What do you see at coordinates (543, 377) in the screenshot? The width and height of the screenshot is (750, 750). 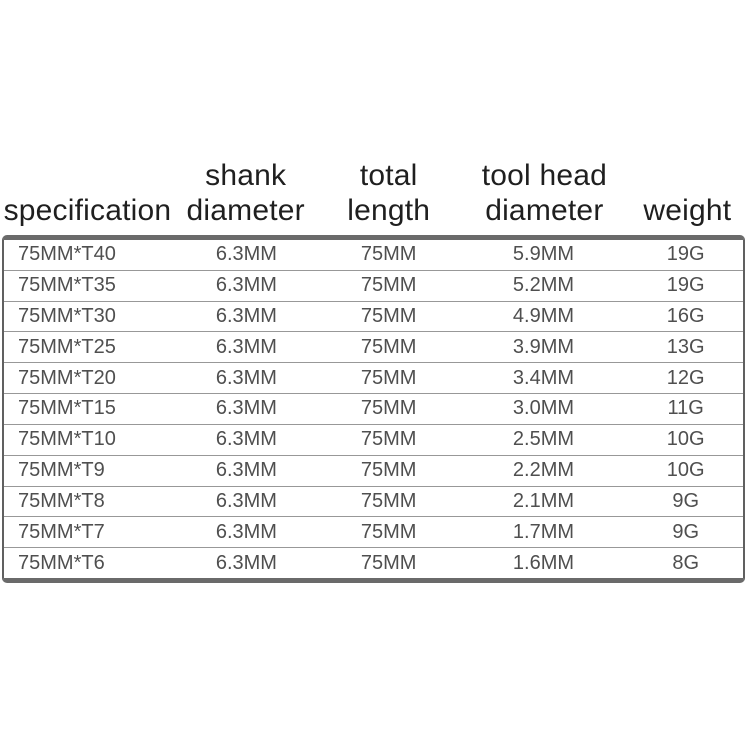 I see `cell-tool-head-diameter: 3.4MM` at bounding box center [543, 377].